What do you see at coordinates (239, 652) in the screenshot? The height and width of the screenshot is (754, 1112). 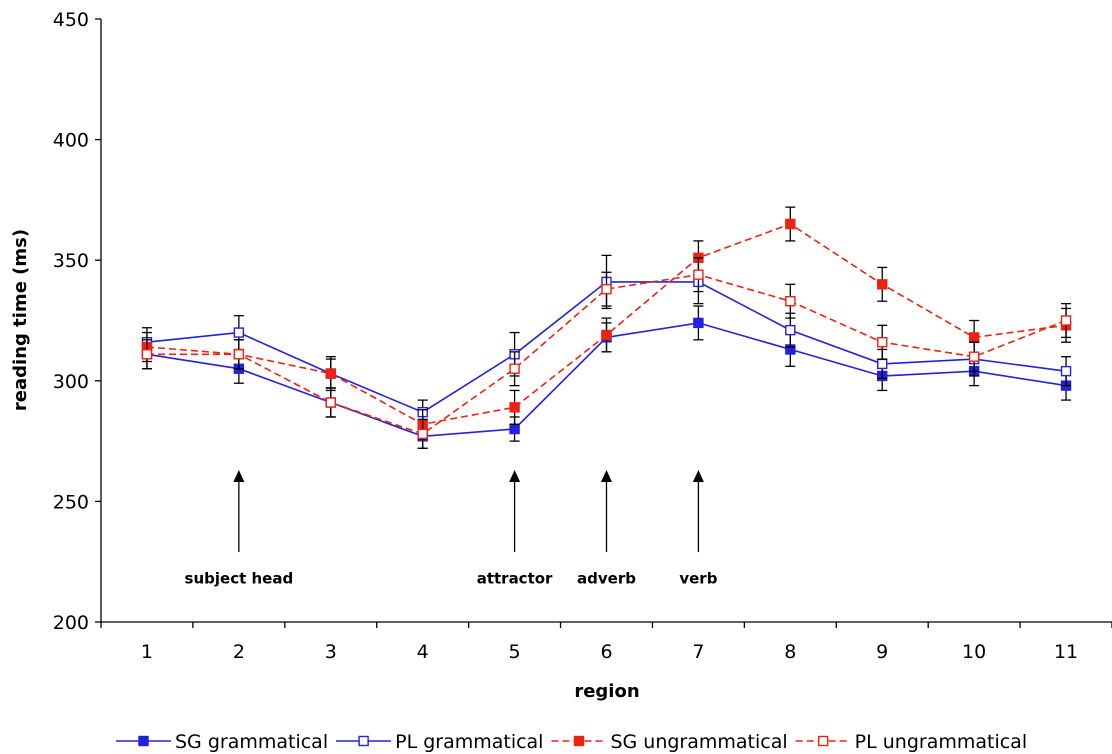 I see `x-tick-label: 2` at bounding box center [239, 652].